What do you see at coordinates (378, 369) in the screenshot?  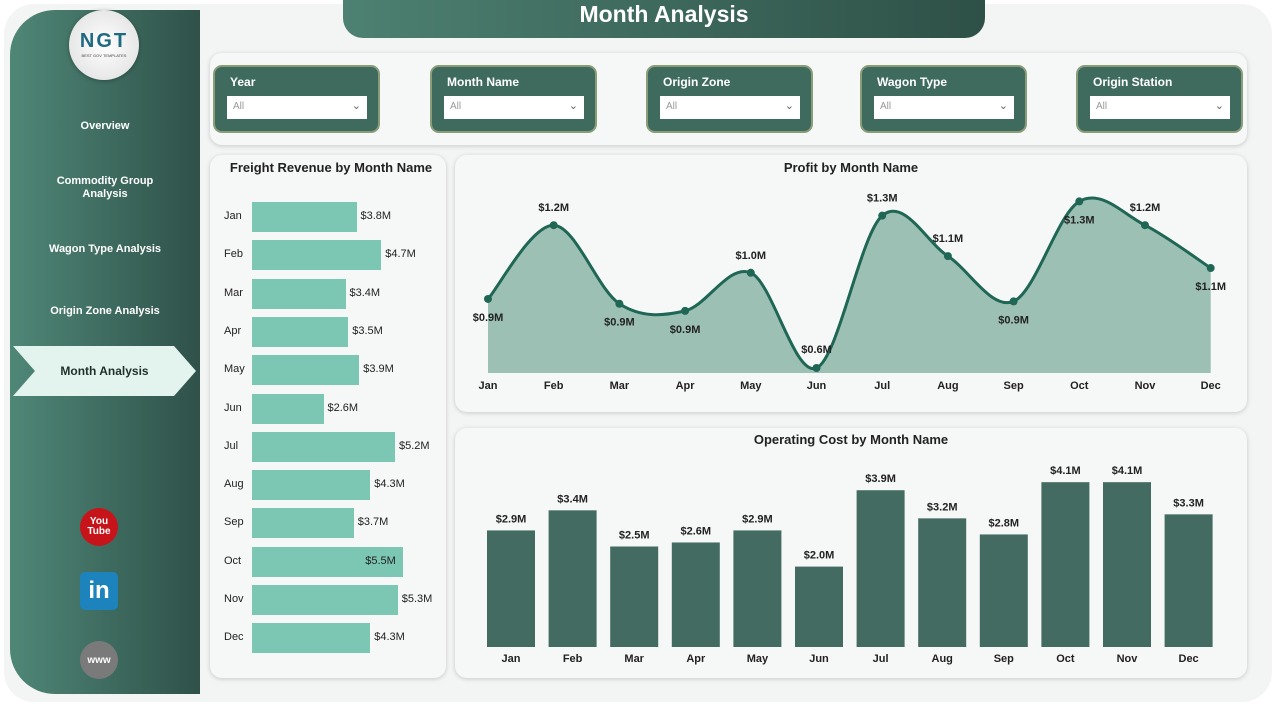 I see `freight-value-label: $3.9M` at bounding box center [378, 369].